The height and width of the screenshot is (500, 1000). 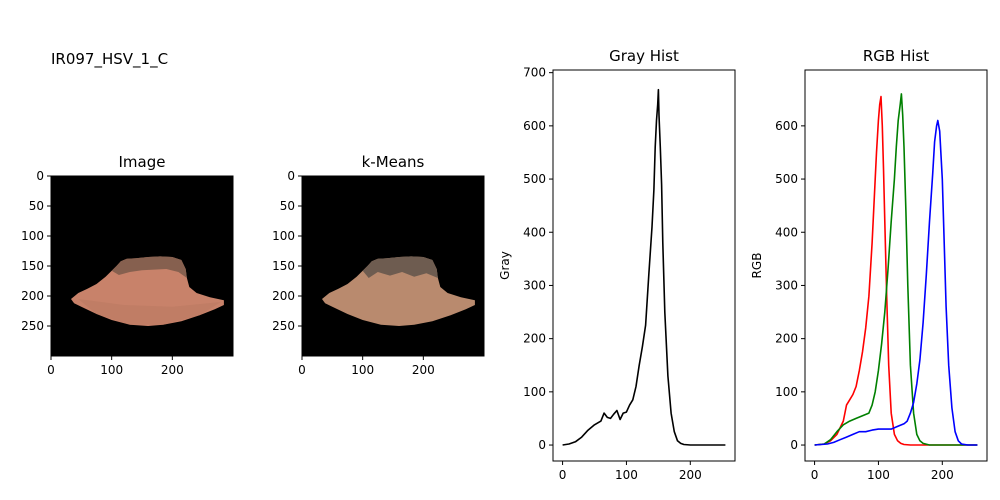 What do you see at coordinates (142, 162) in the screenshot?
I see `panel-title: Image` at bounding box center [142, 162].